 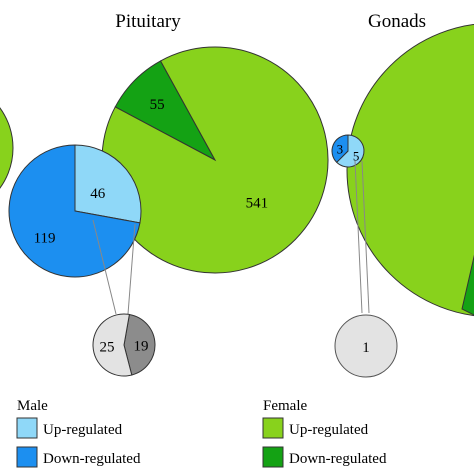 I want to click on gonads-male-pie: 53, so click(x=348, y=151).